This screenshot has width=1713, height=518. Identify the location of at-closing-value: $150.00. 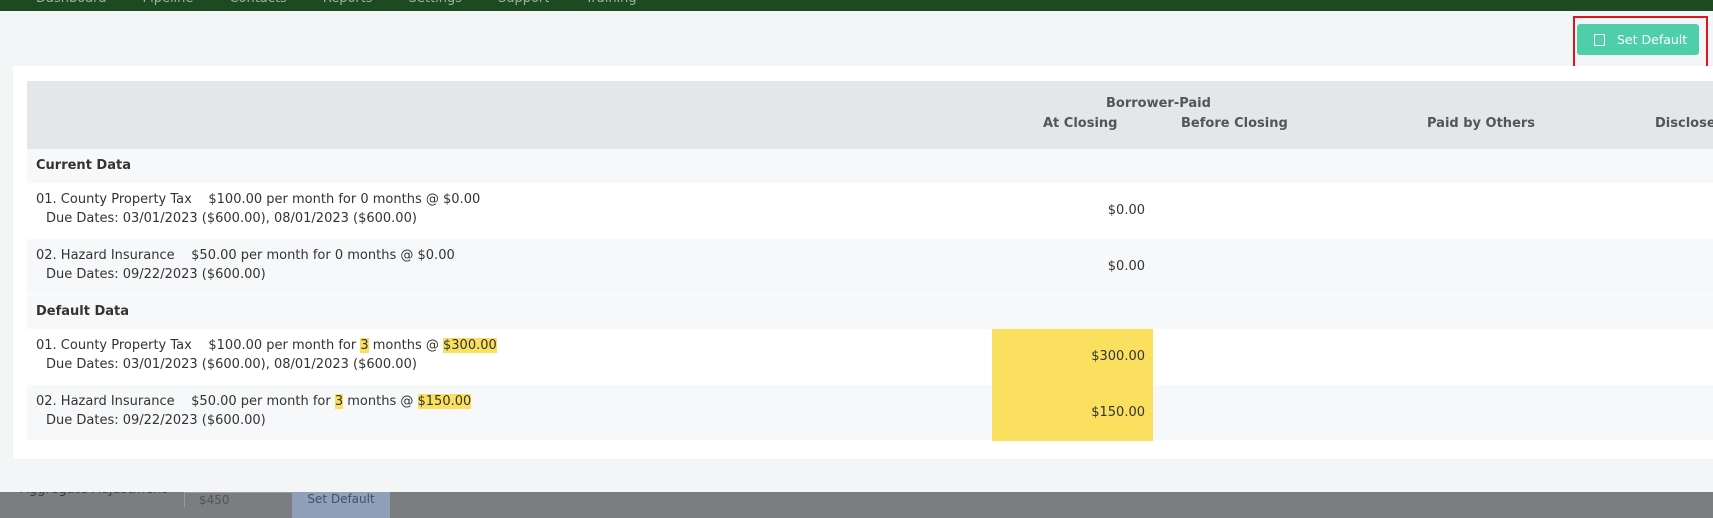
(1118, 412).